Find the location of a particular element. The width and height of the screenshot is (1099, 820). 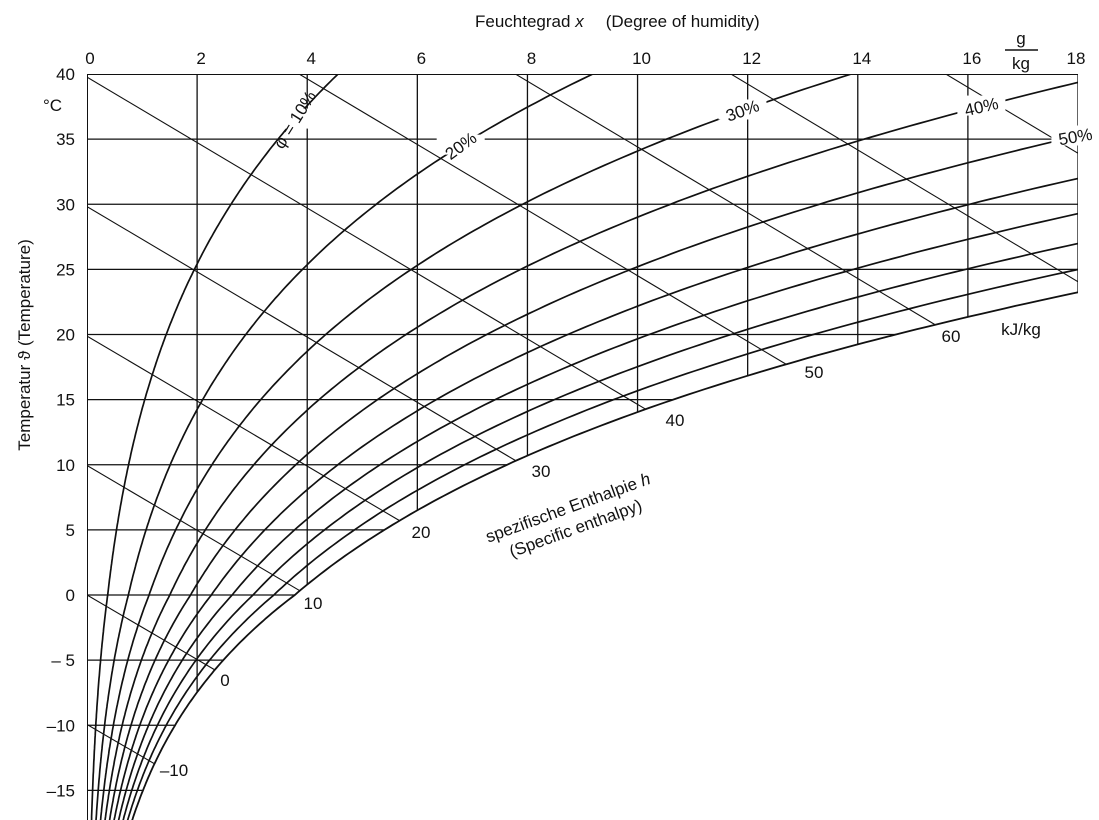

rh-label-10-bg is located at coordinates (294, 118).